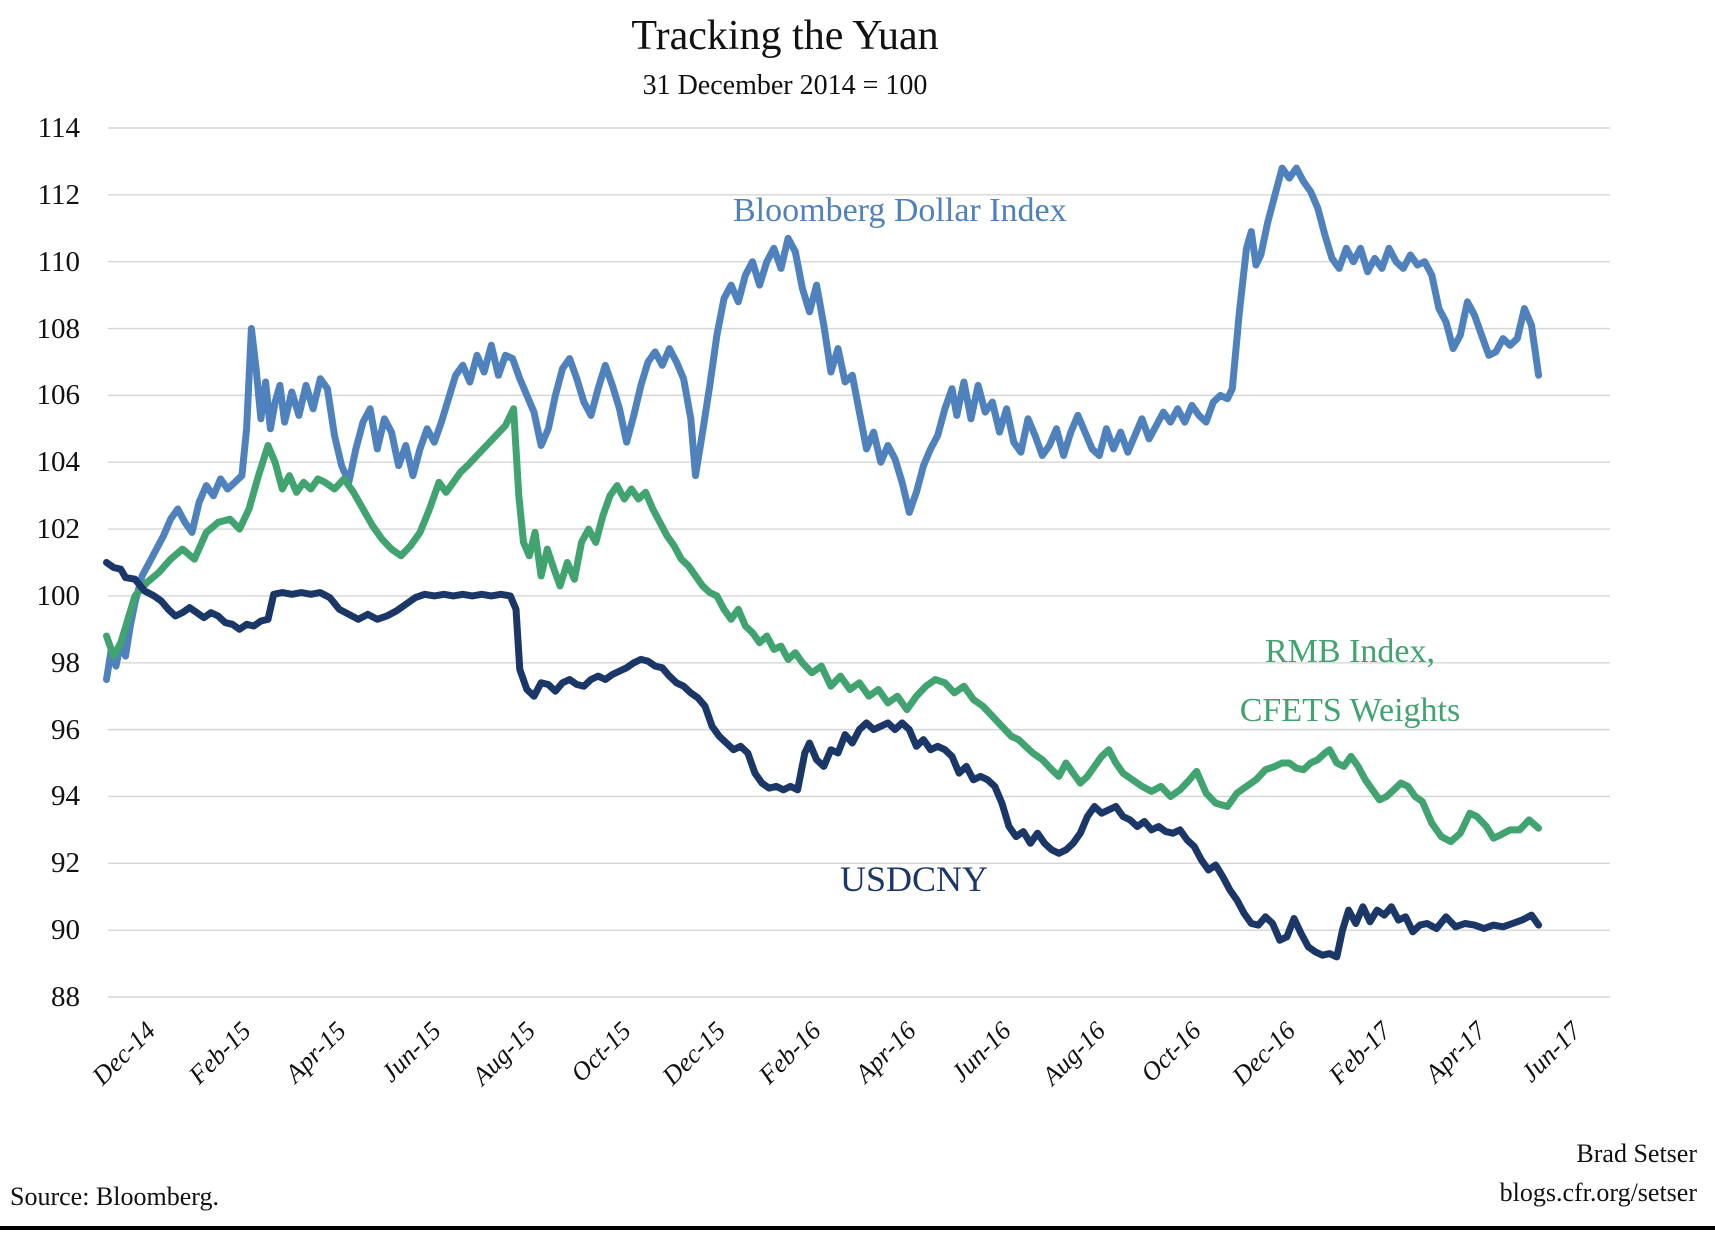 The height and width of the screenshot is (1235, 1715). Describe the element at coordinates (65, 729) in the screenshot. I see `y-tick-label-96: 96` at that location.